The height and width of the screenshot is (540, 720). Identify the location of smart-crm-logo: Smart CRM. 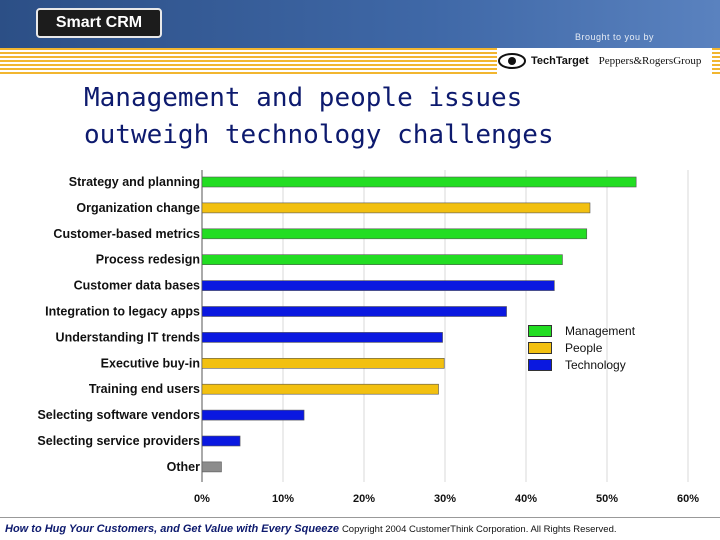
(99, 23).